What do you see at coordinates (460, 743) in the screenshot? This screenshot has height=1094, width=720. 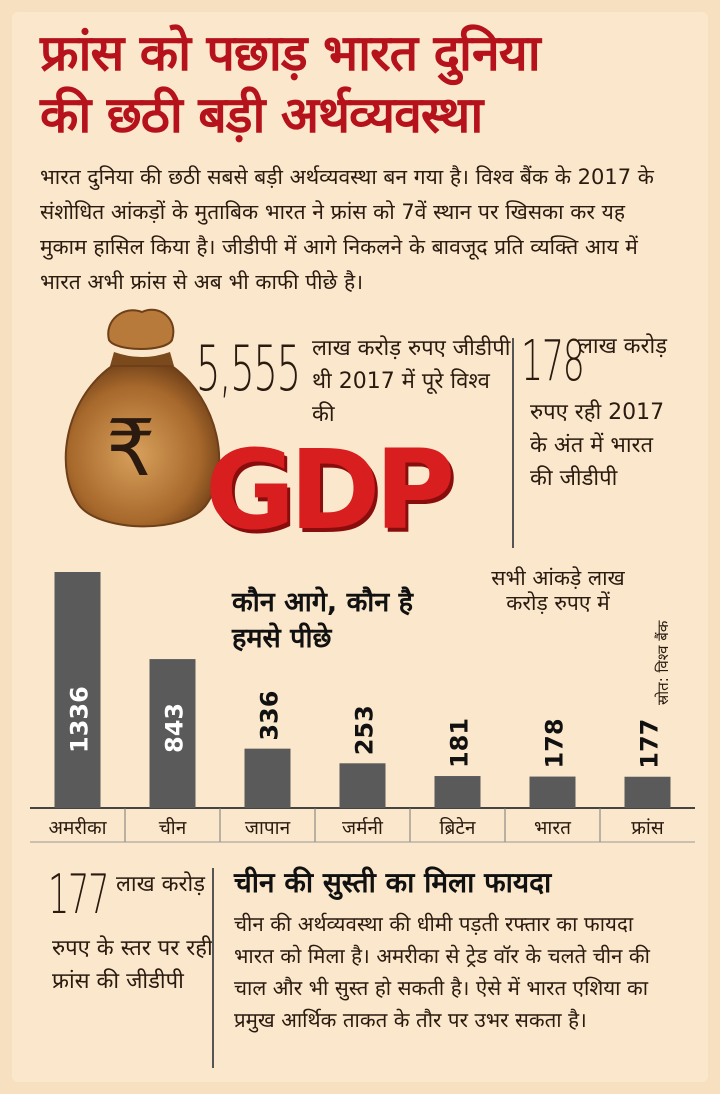 I see `bar-value-label-4: 181` at bounding box center [460, 743].